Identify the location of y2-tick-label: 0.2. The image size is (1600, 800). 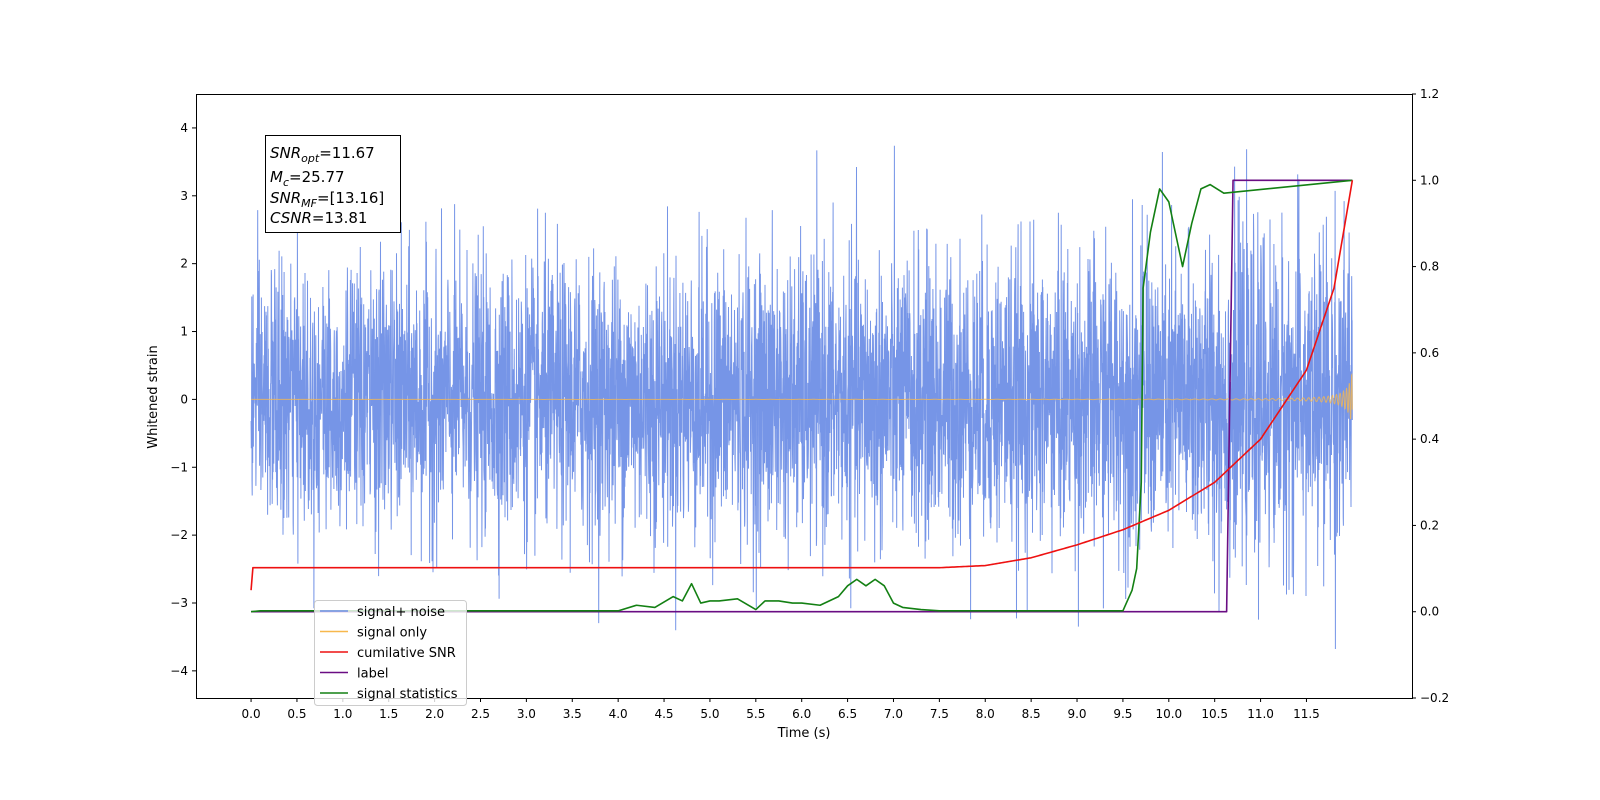
(1429, 525).